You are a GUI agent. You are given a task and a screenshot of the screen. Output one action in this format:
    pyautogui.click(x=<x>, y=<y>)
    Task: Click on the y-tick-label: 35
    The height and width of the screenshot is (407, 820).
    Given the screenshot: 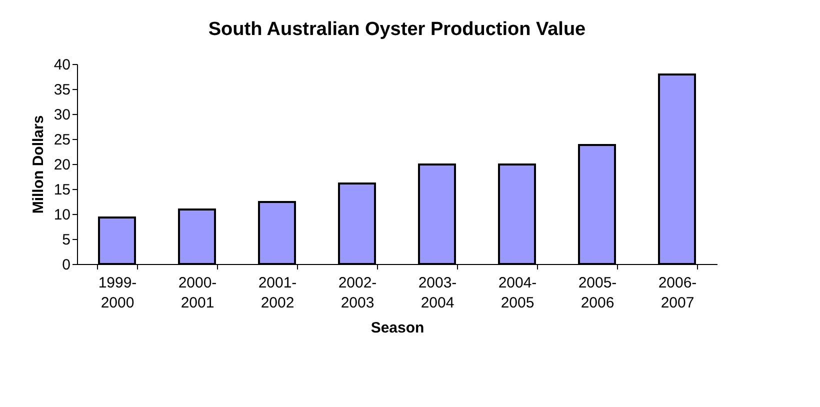 What is the action you would take?
    pyautogui.click(x=62, y=90)
    